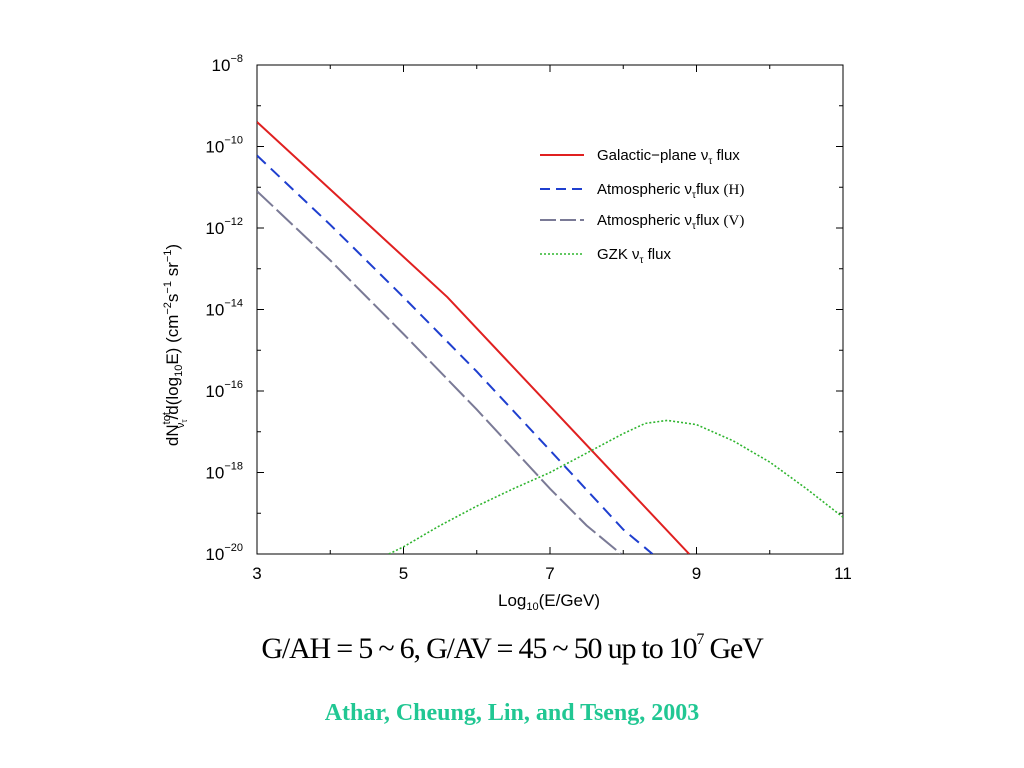  I want to click on equation-exponent: 7, so click(700, 639).